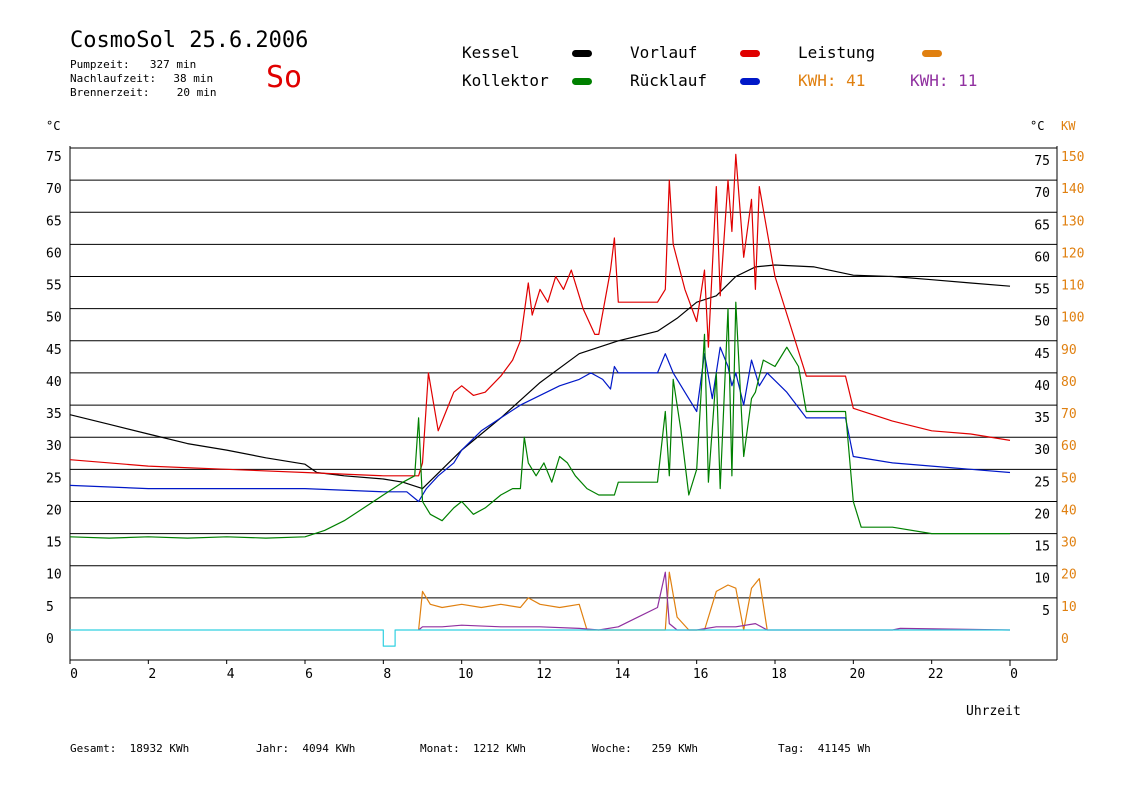 This screenshot has width=1148, height=812. I want to click on stat-label: Nachlaufzeit:, so click(113, 78).